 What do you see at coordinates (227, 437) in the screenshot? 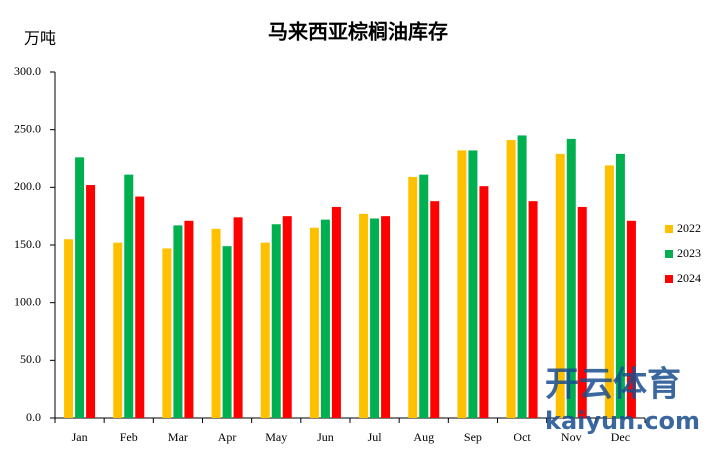
I see `x-tick-label: Apr` at bounding box center [227, 437].